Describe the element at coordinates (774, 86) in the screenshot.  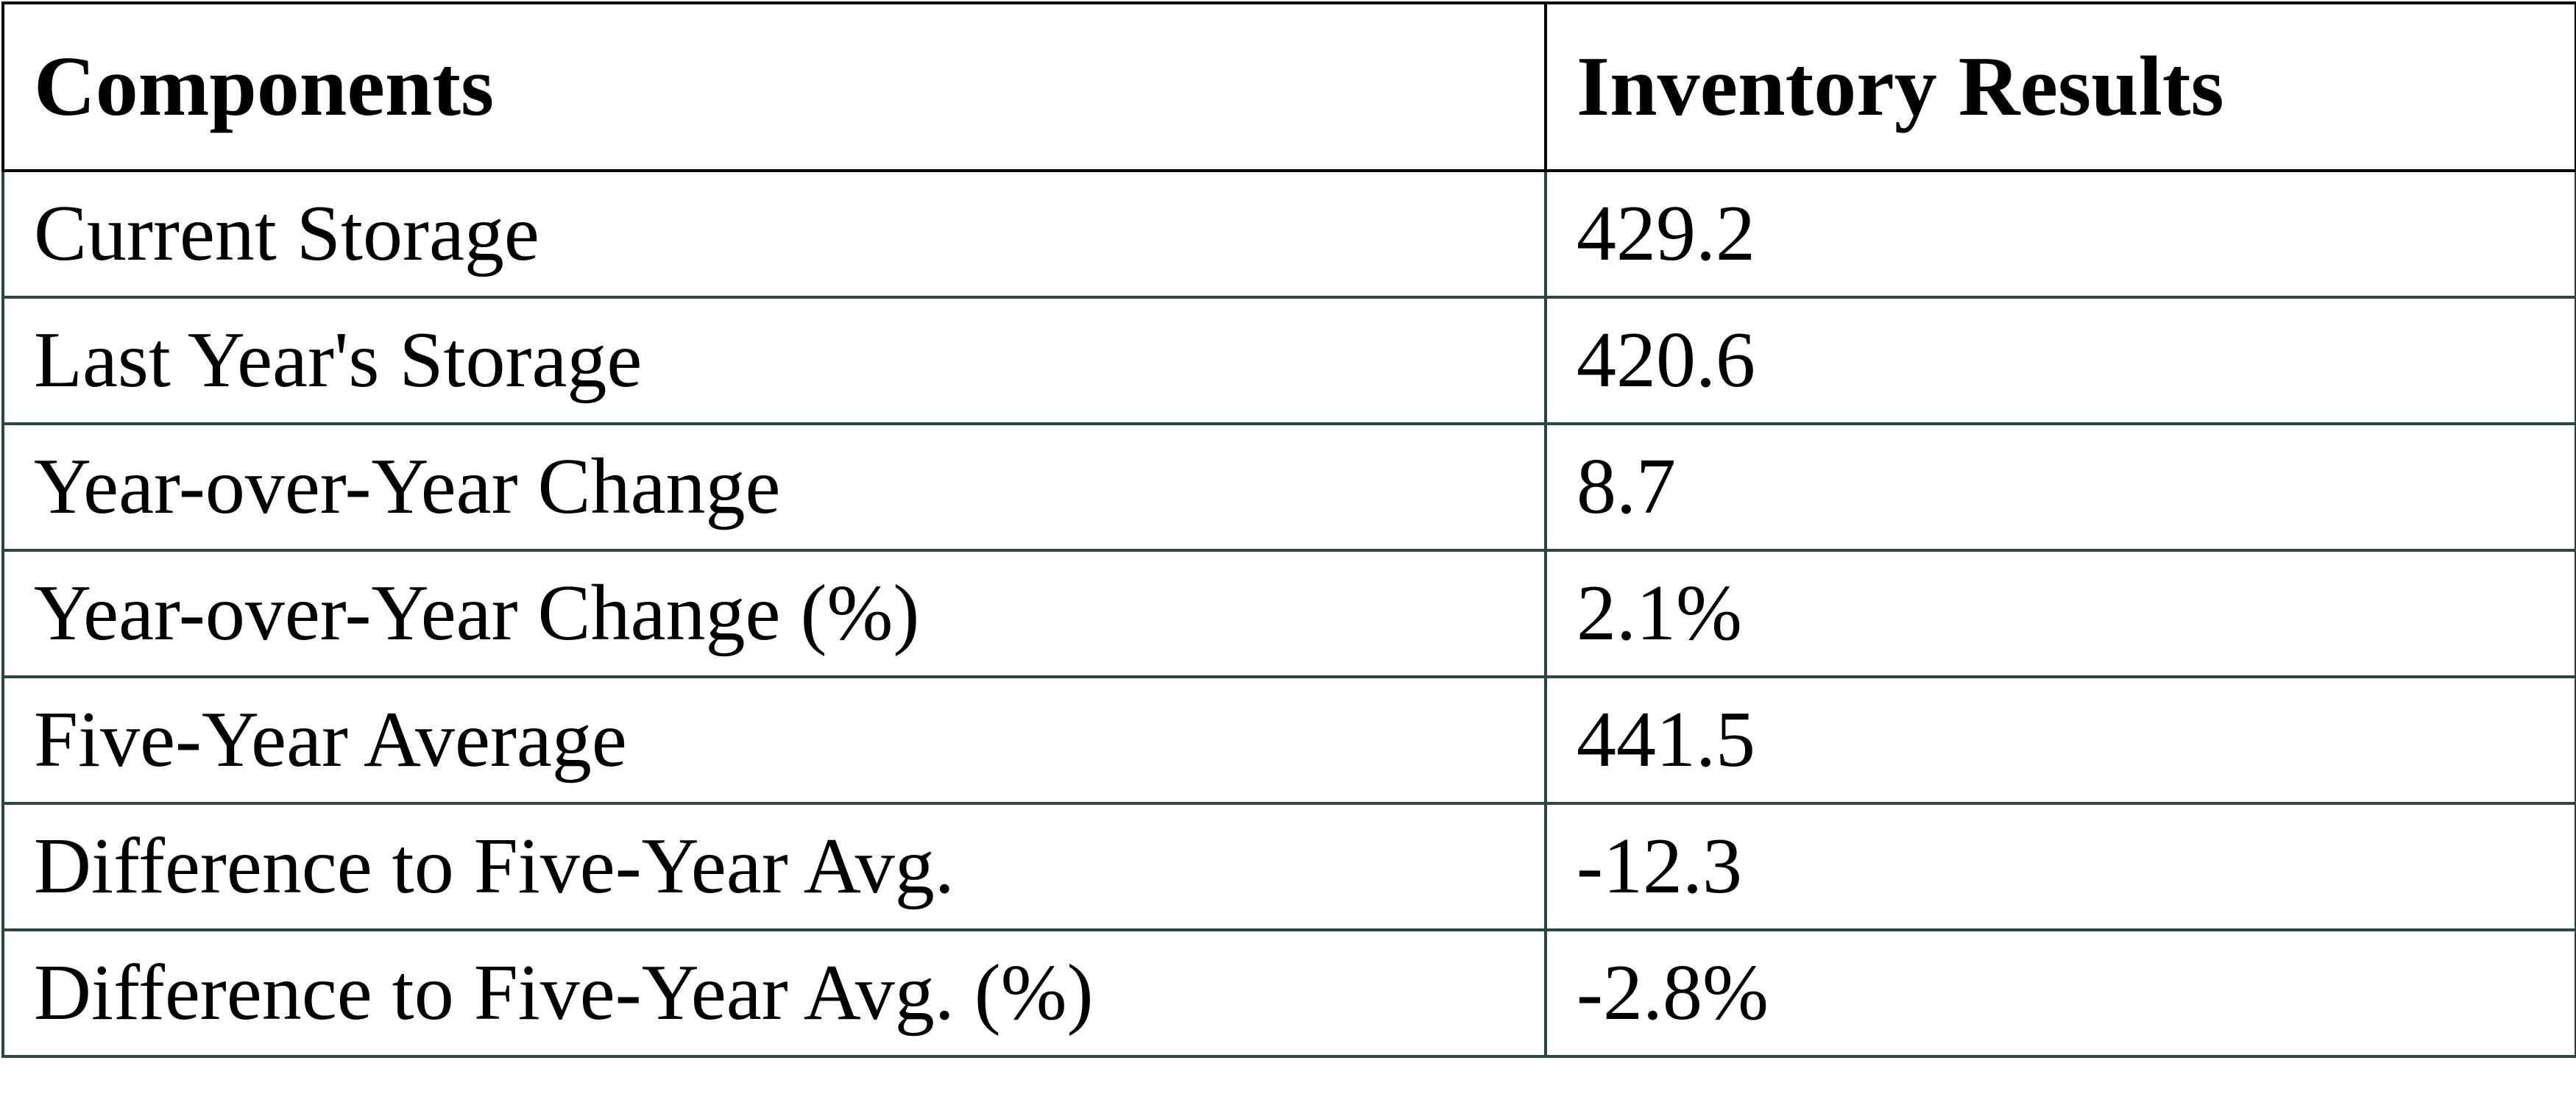
I see `header-cell: Components` at that location.